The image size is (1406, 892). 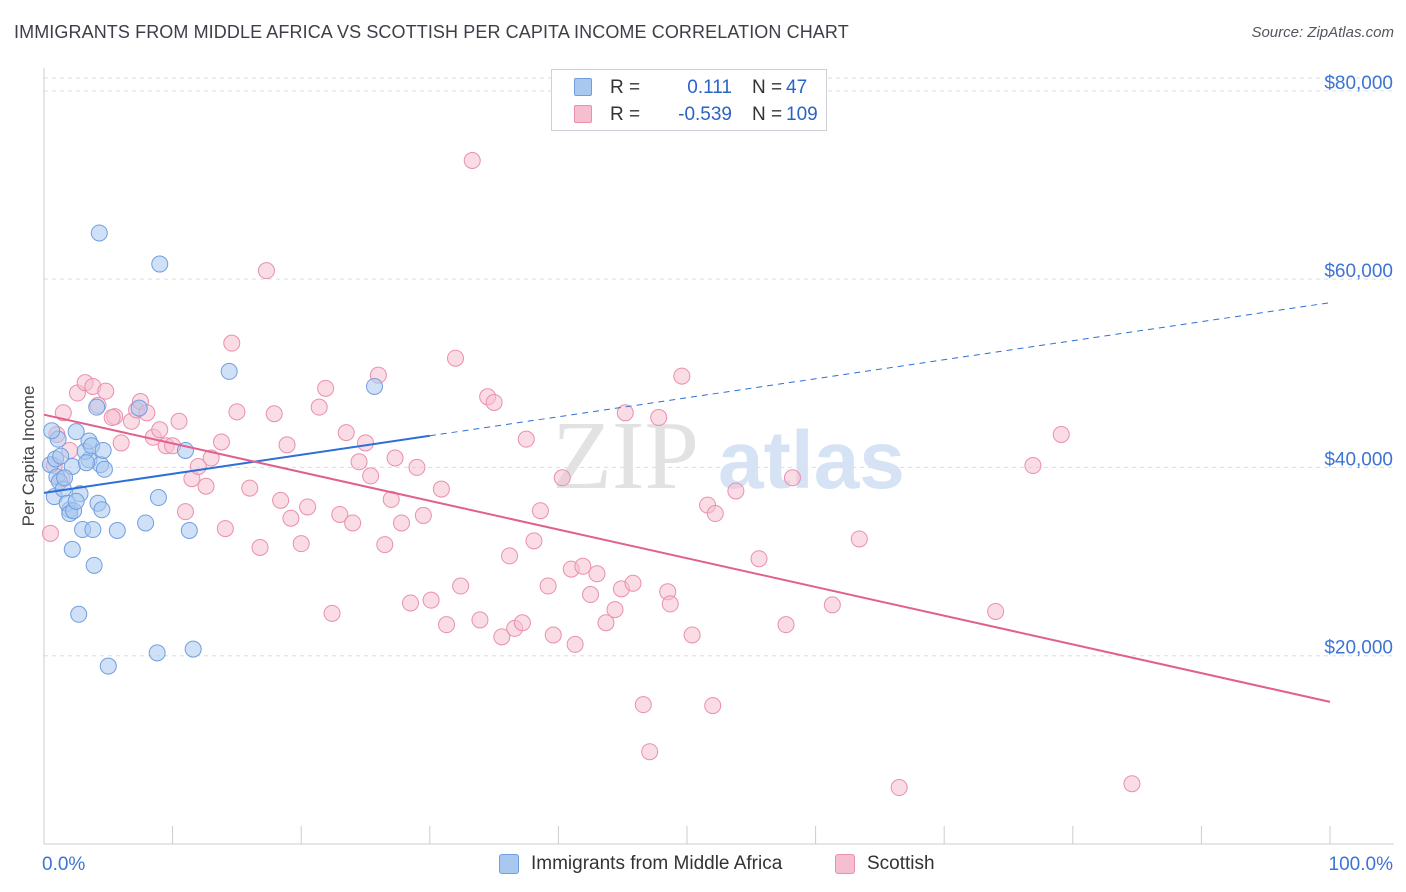 What do you see at coordinates (705, 114) in the screenshot?
I see `r-value: -0.539` at bounding box center [705, 114].